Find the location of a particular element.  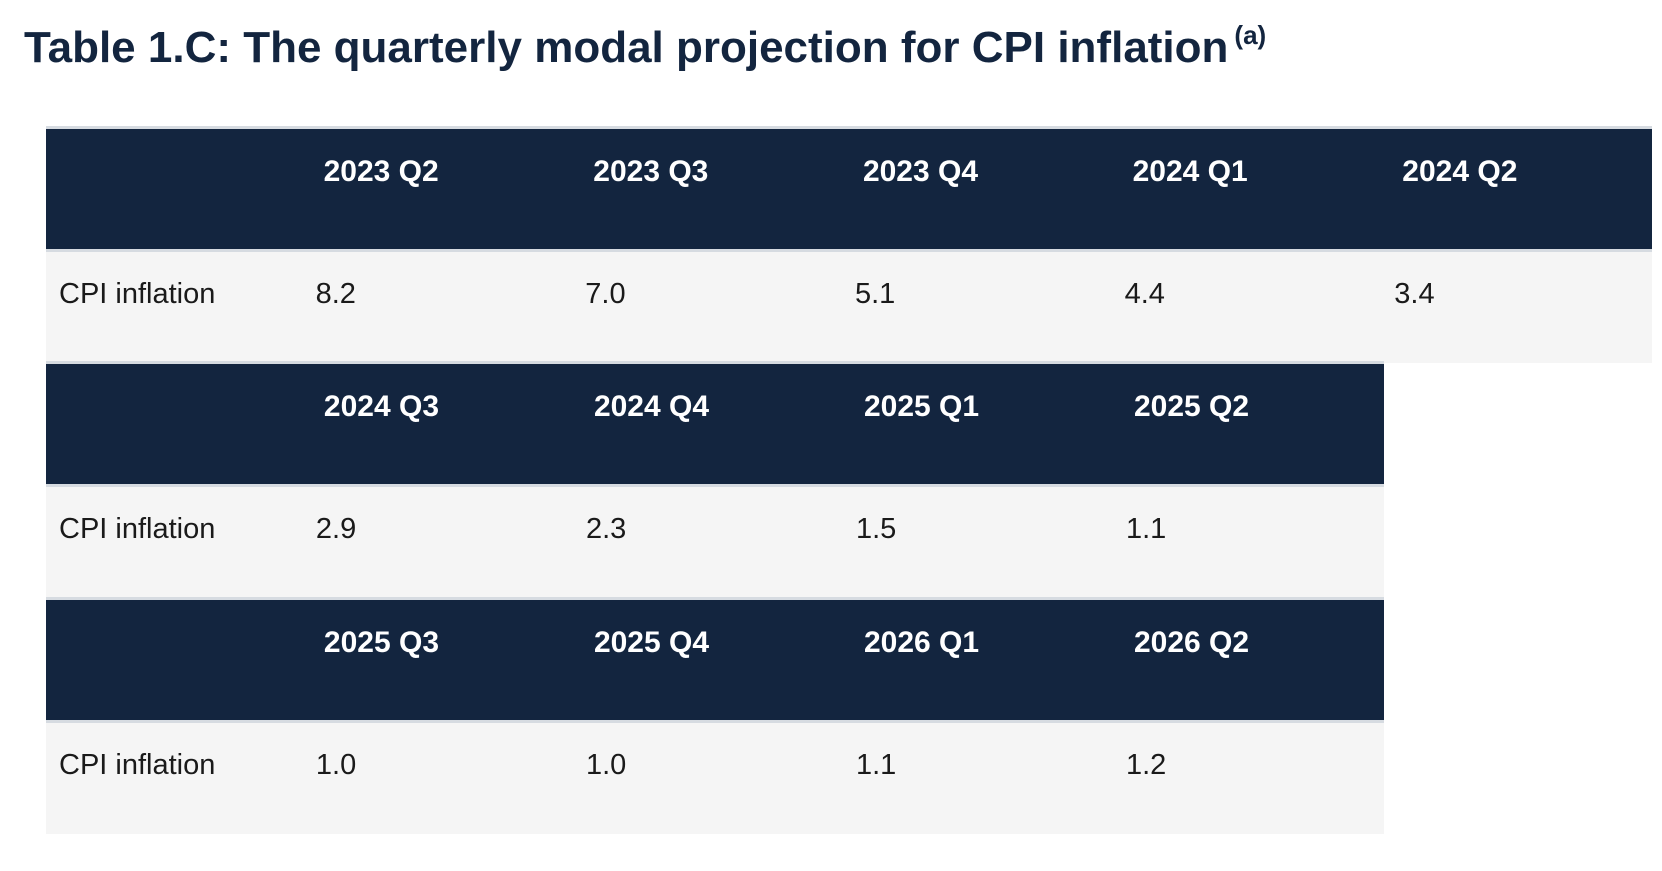

value-cell: 2.3 is located at coordinates (708, 541).